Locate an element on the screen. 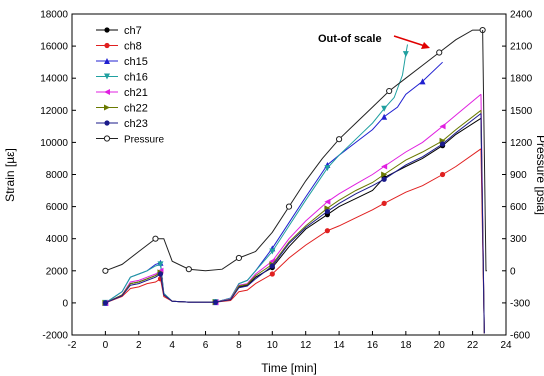 The height and width of the screenshot is (376, 544). y2-tick-label: 900 is located at coordinates (518, 175).